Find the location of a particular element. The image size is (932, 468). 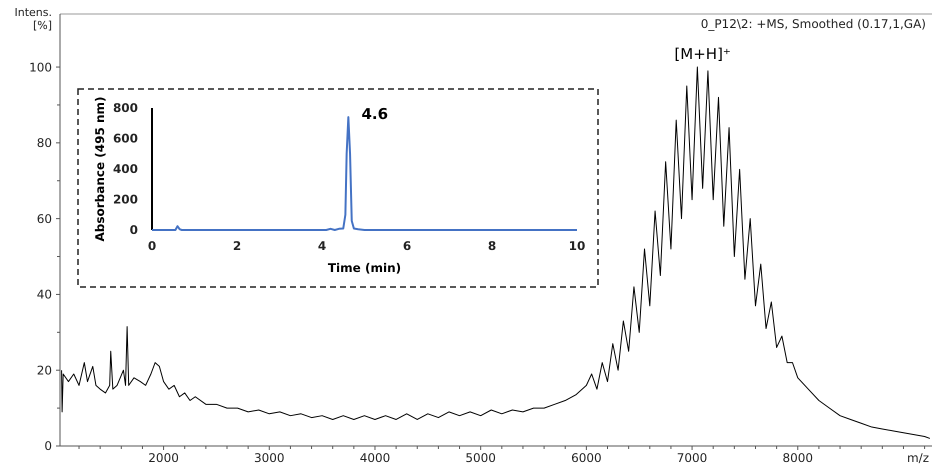

x-tick-label: 7000 is located at coordinates (692, 458).